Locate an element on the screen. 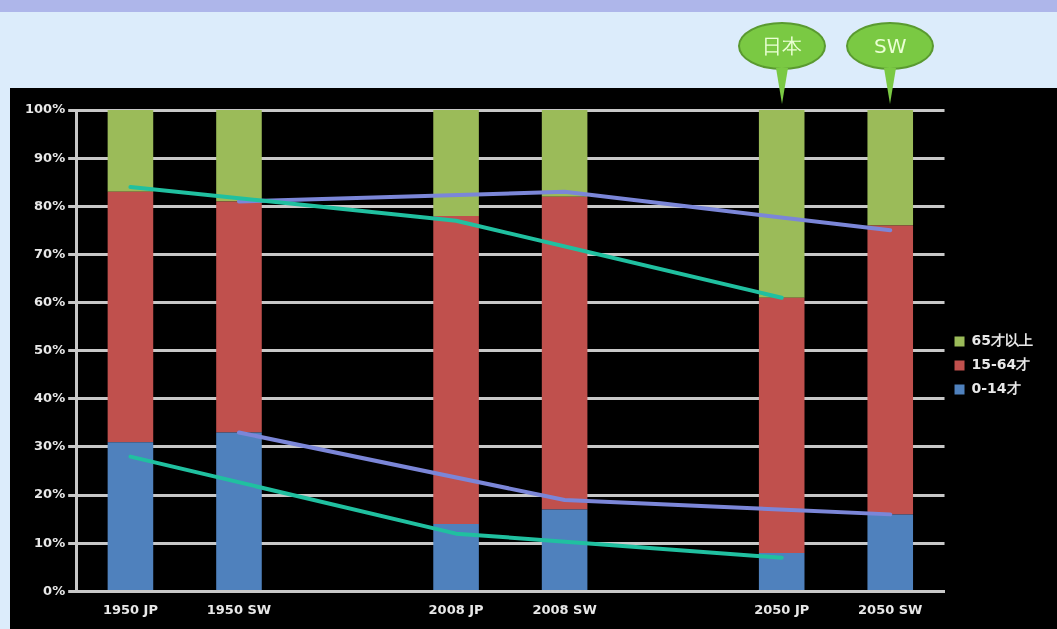  x-tick-label: 1950 JP is located at coordinates (130, 609).